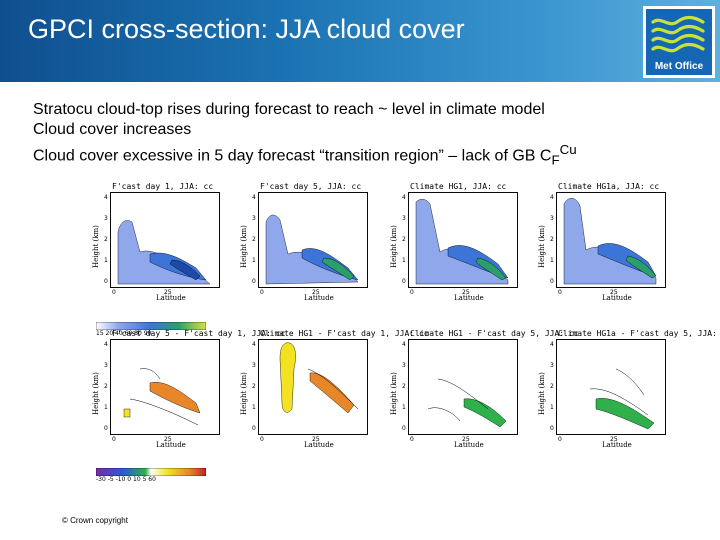 The width and height of the screenshot is (720, 540). Describe the element at coordinates (126, 479) in the screenshot. I see `colorbar-bottom-ticks: -30 -5 -10 0 10 5 60` at that location.